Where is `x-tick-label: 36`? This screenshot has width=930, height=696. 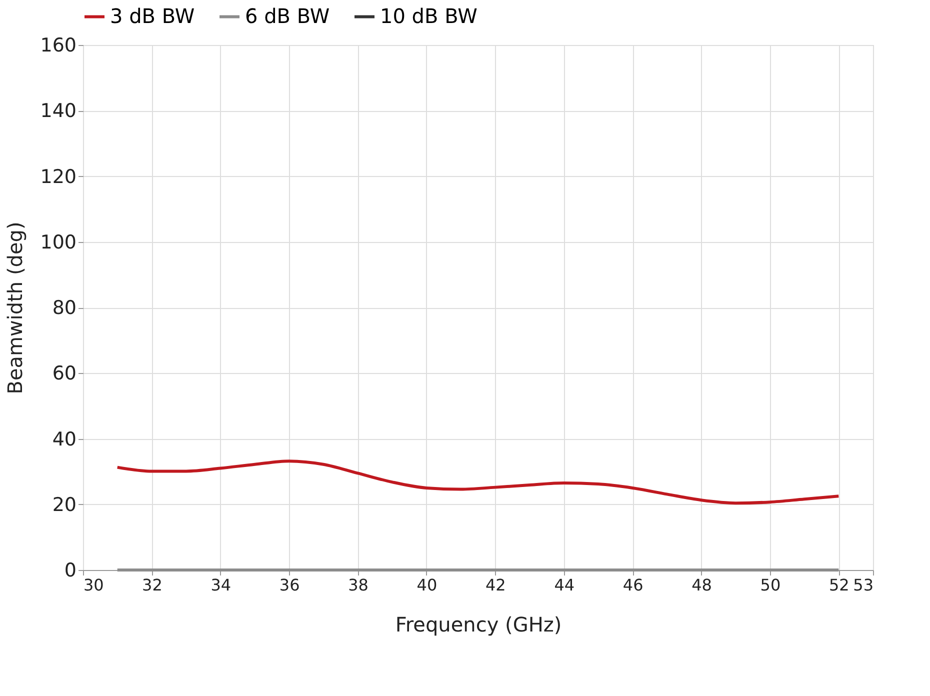 x-tick-label: 36 is located at coordinates (289, 585).